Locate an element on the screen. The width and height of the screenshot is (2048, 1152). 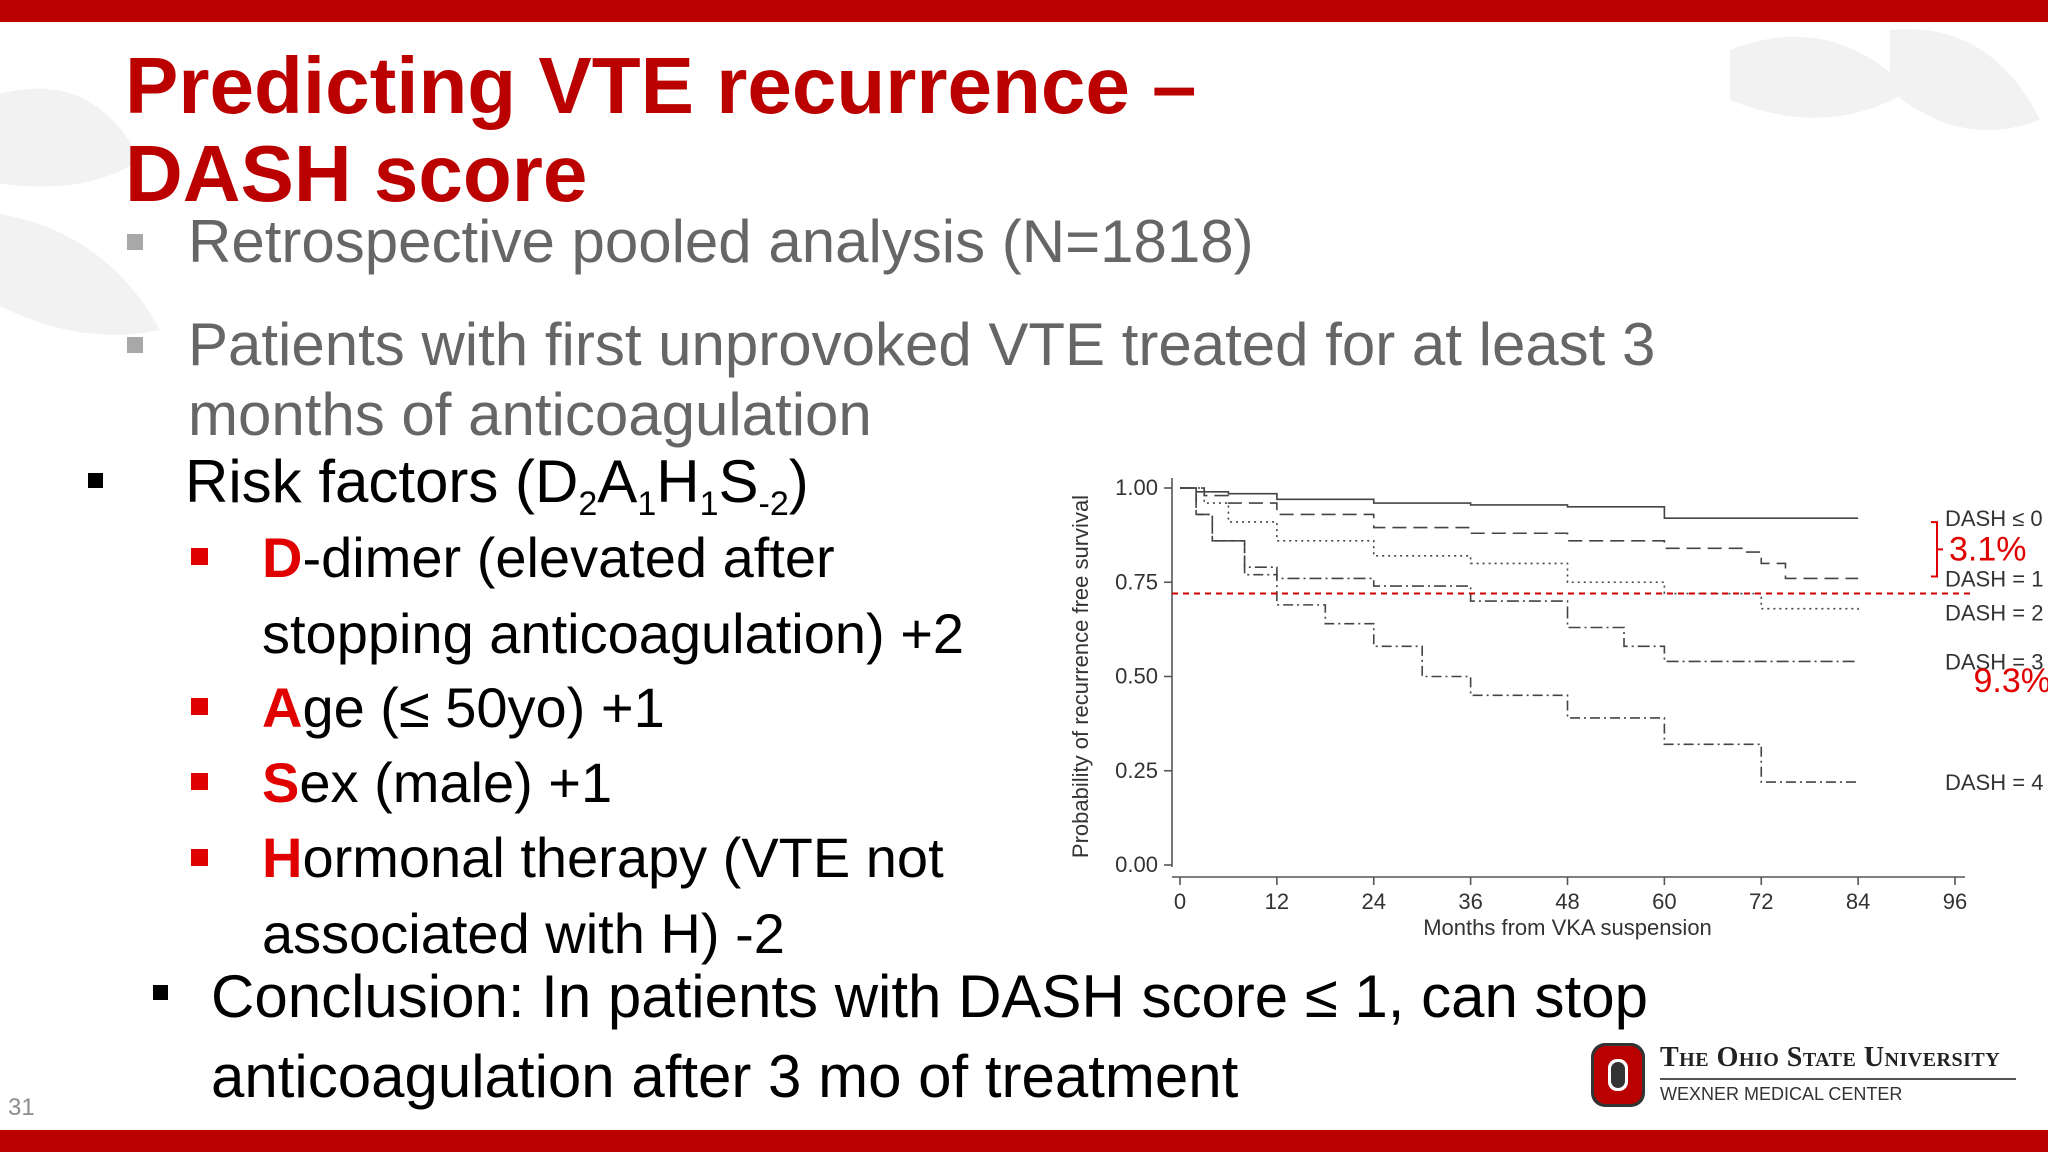
bullet-marker-sex is located at coordinates (199, 781).